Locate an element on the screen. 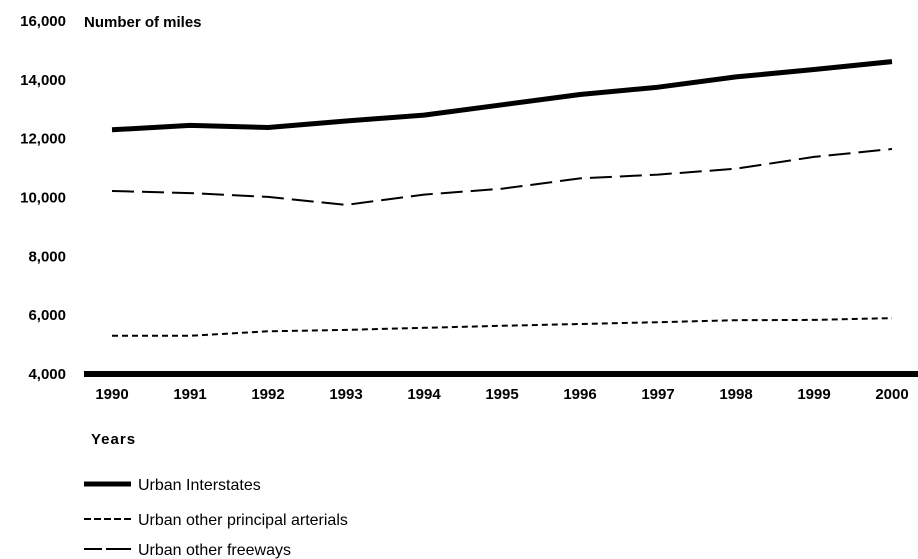 The width and height of the screenshot is (918, 559). x-axis-title: Years is located at coordinates (113, 439).